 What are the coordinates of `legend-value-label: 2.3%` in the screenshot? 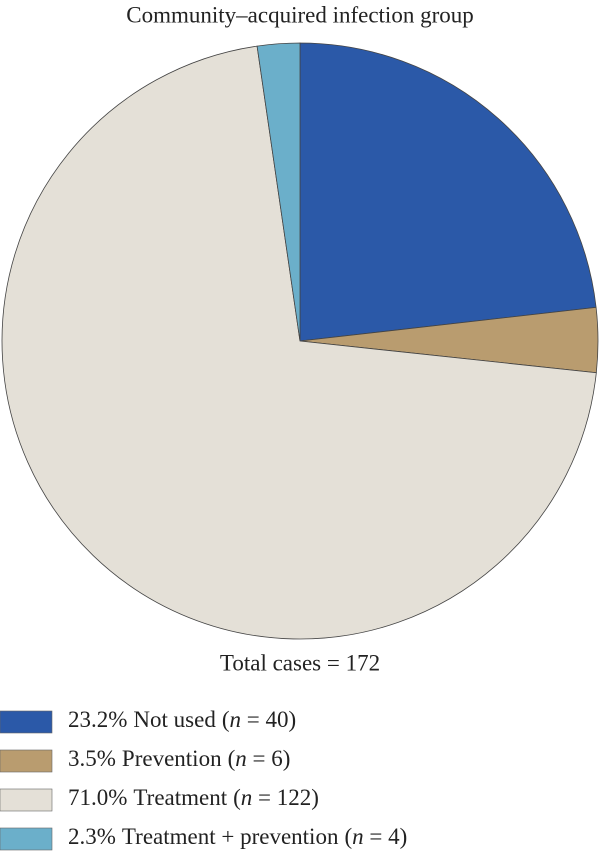 It's located at (92, 836).